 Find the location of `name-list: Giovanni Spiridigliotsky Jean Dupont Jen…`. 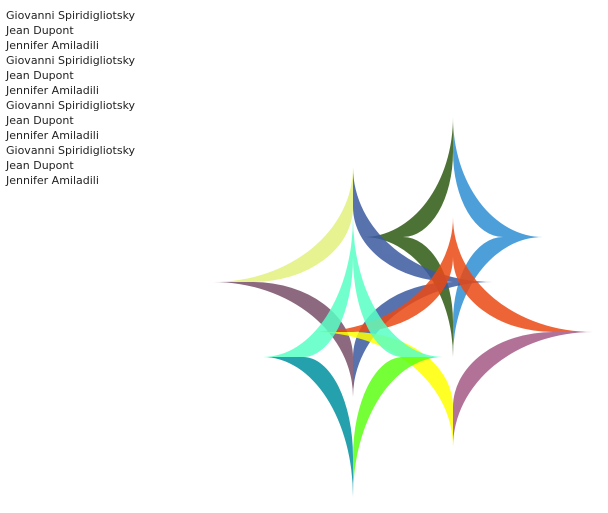

name-list: Giovanni Spiridigliotsky Jean Dupont Jen… is located at coordinates (70, 98).